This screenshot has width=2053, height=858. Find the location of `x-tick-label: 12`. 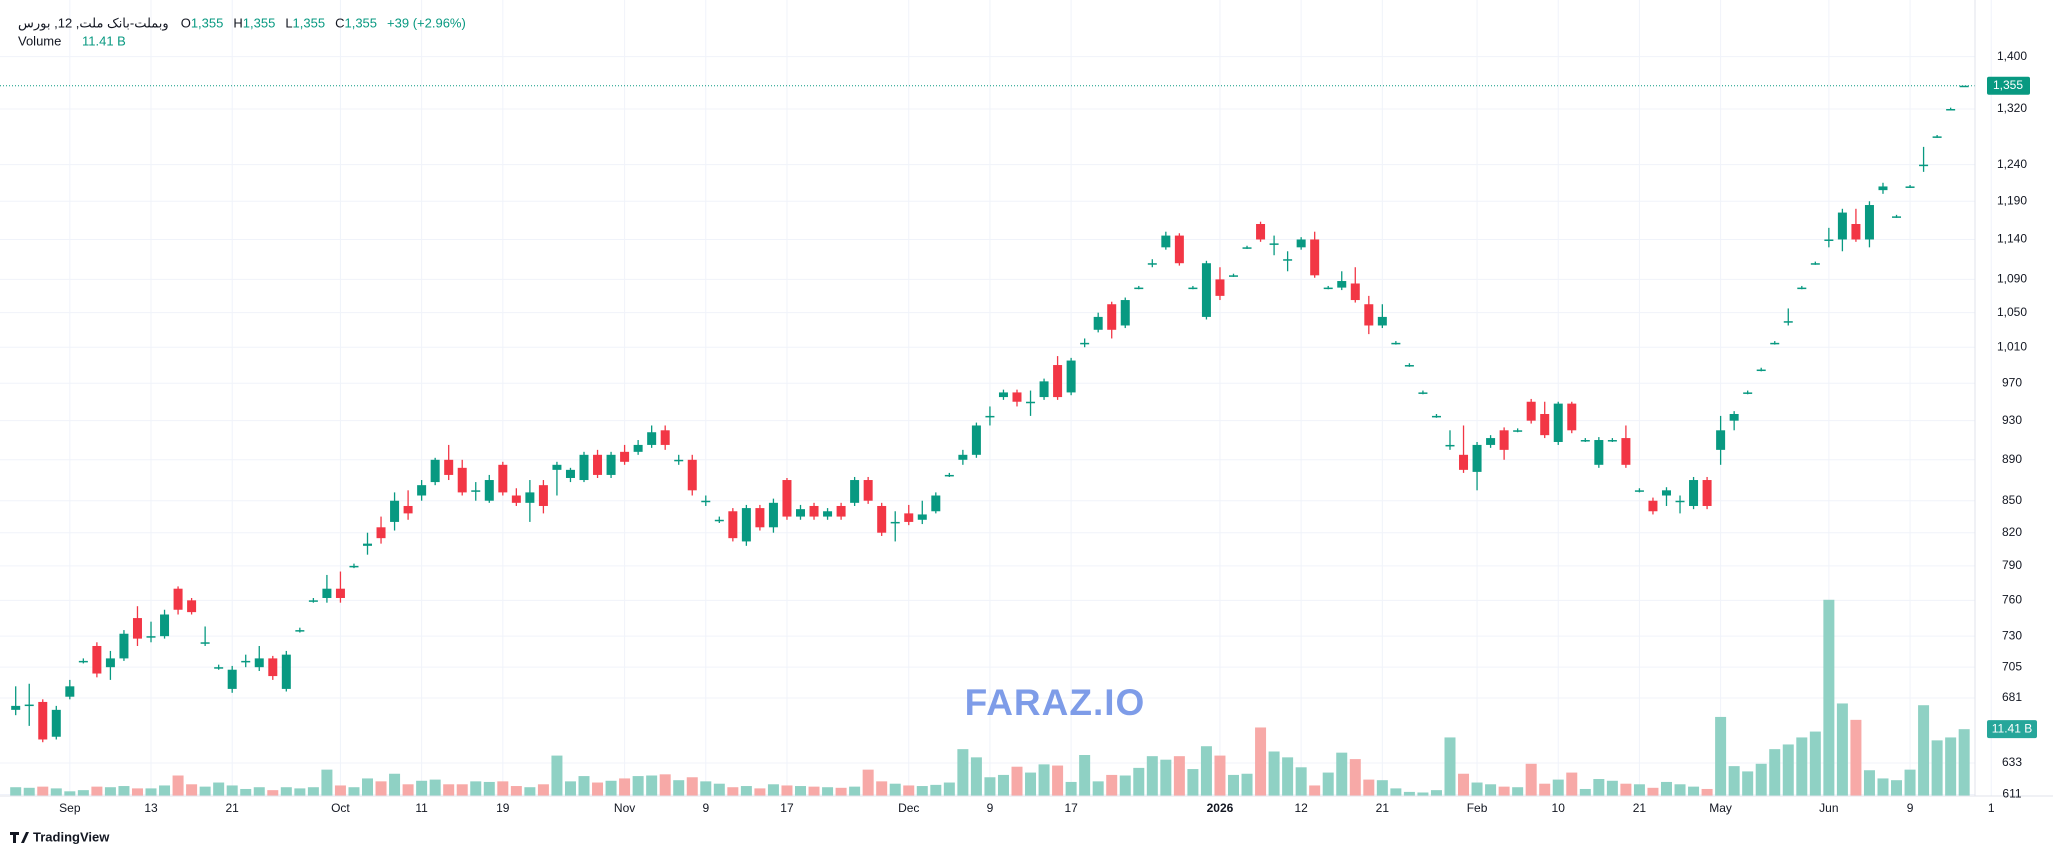

x-tick-label: 12 is located at coordinates (1301, 808).